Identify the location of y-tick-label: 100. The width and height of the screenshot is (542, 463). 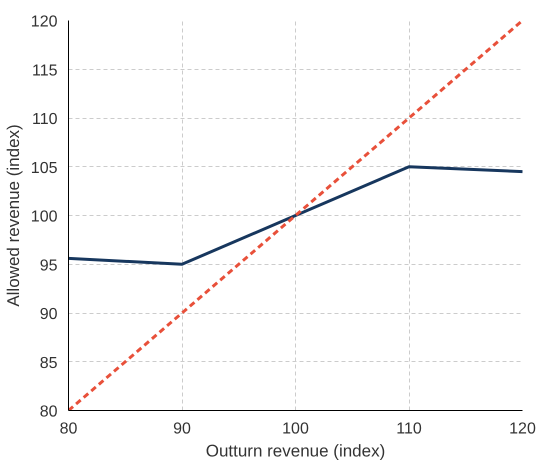
(44, 217).